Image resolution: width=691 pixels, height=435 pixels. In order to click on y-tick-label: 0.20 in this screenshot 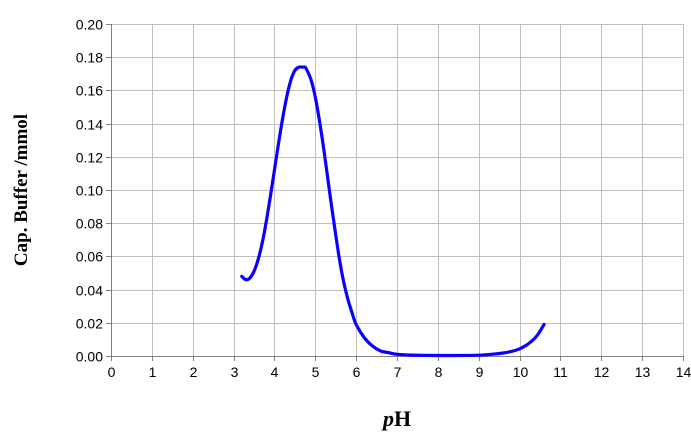, I will do `click(89, 25)`.